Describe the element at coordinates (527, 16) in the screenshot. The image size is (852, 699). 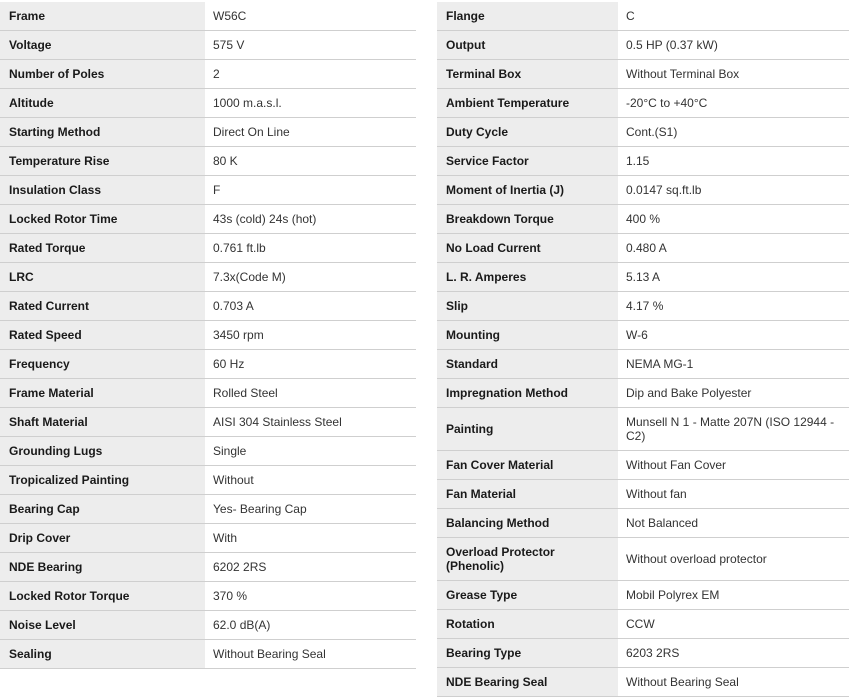
I see `spec-label: Flange` at that location.